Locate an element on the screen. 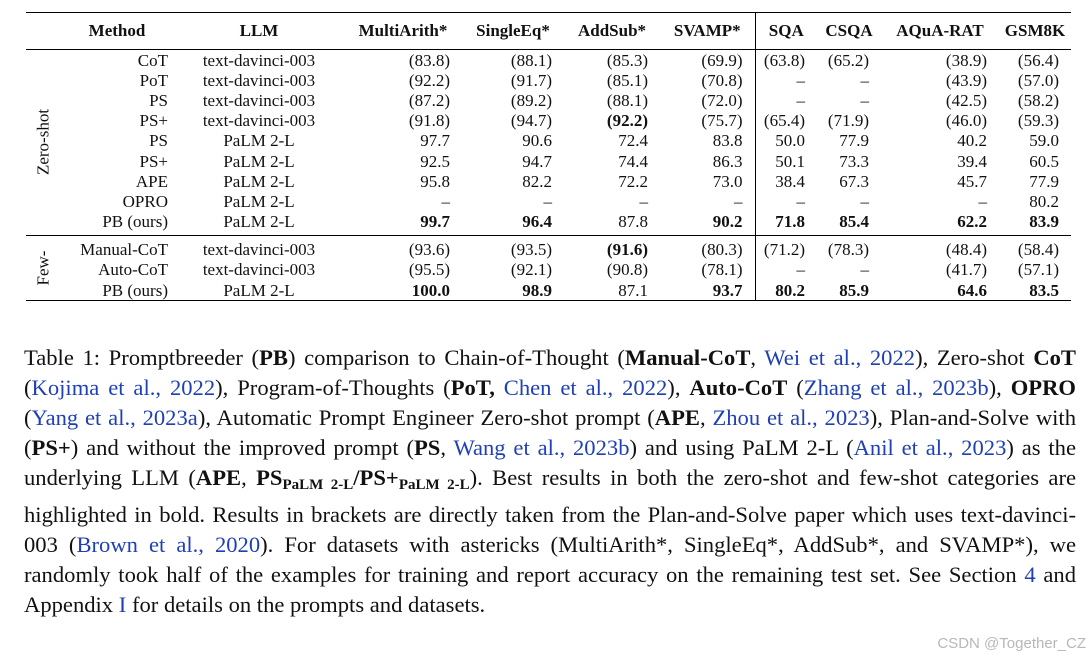 This screenshot has width=1092, height=656. caption-subscript: PaLM 2-L is located at coordinates (318, 485).